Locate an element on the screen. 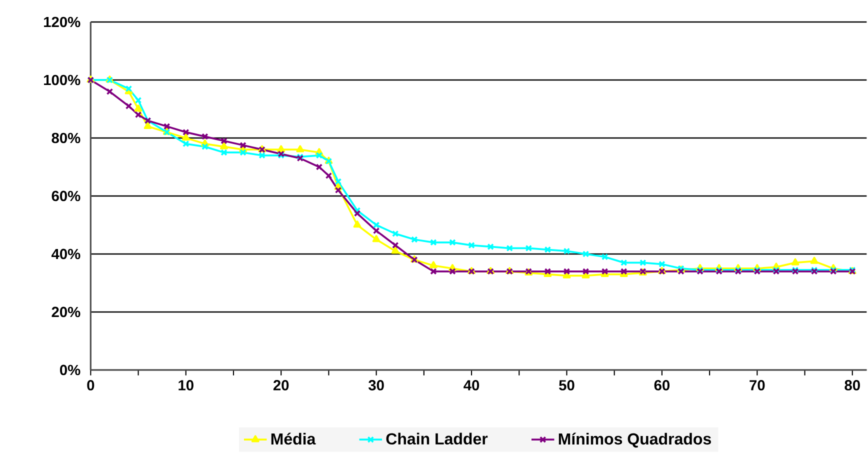  x-tick-label: 0 is located at coordinates (90, 385).